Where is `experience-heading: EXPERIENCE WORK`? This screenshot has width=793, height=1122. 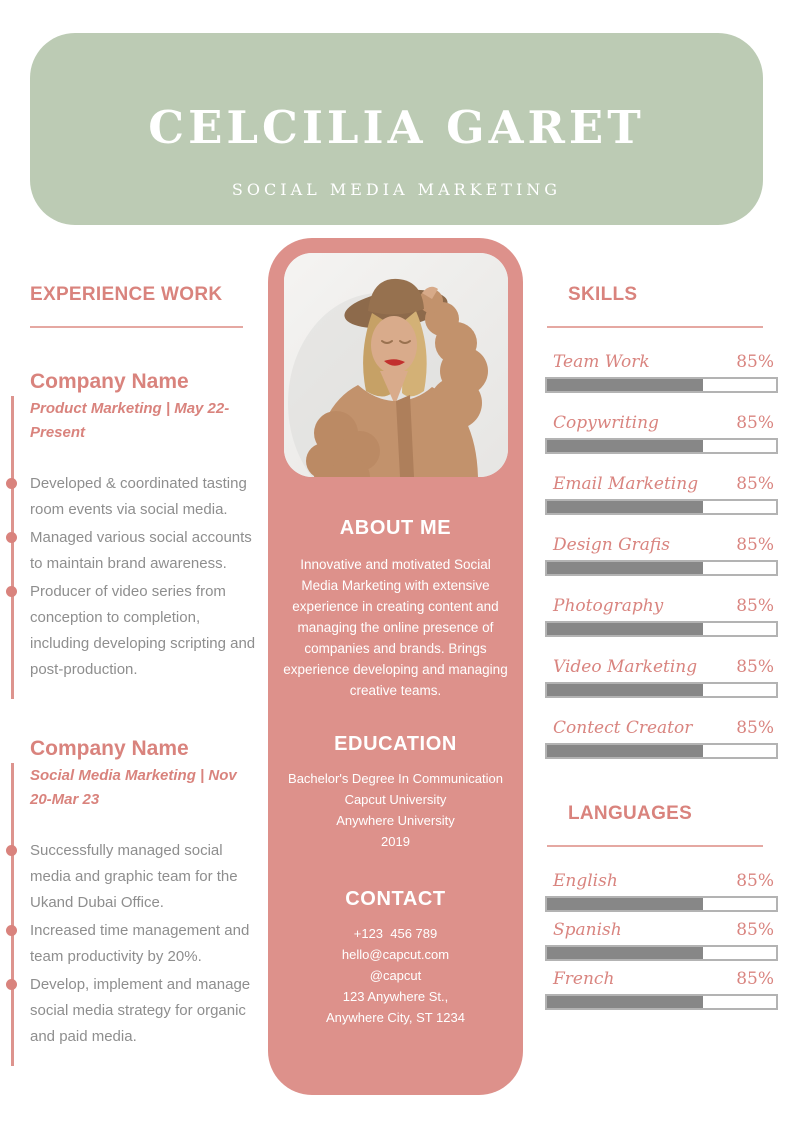 experience-heading: EXPERIENCE WORK is located at coordinates (126, 294).